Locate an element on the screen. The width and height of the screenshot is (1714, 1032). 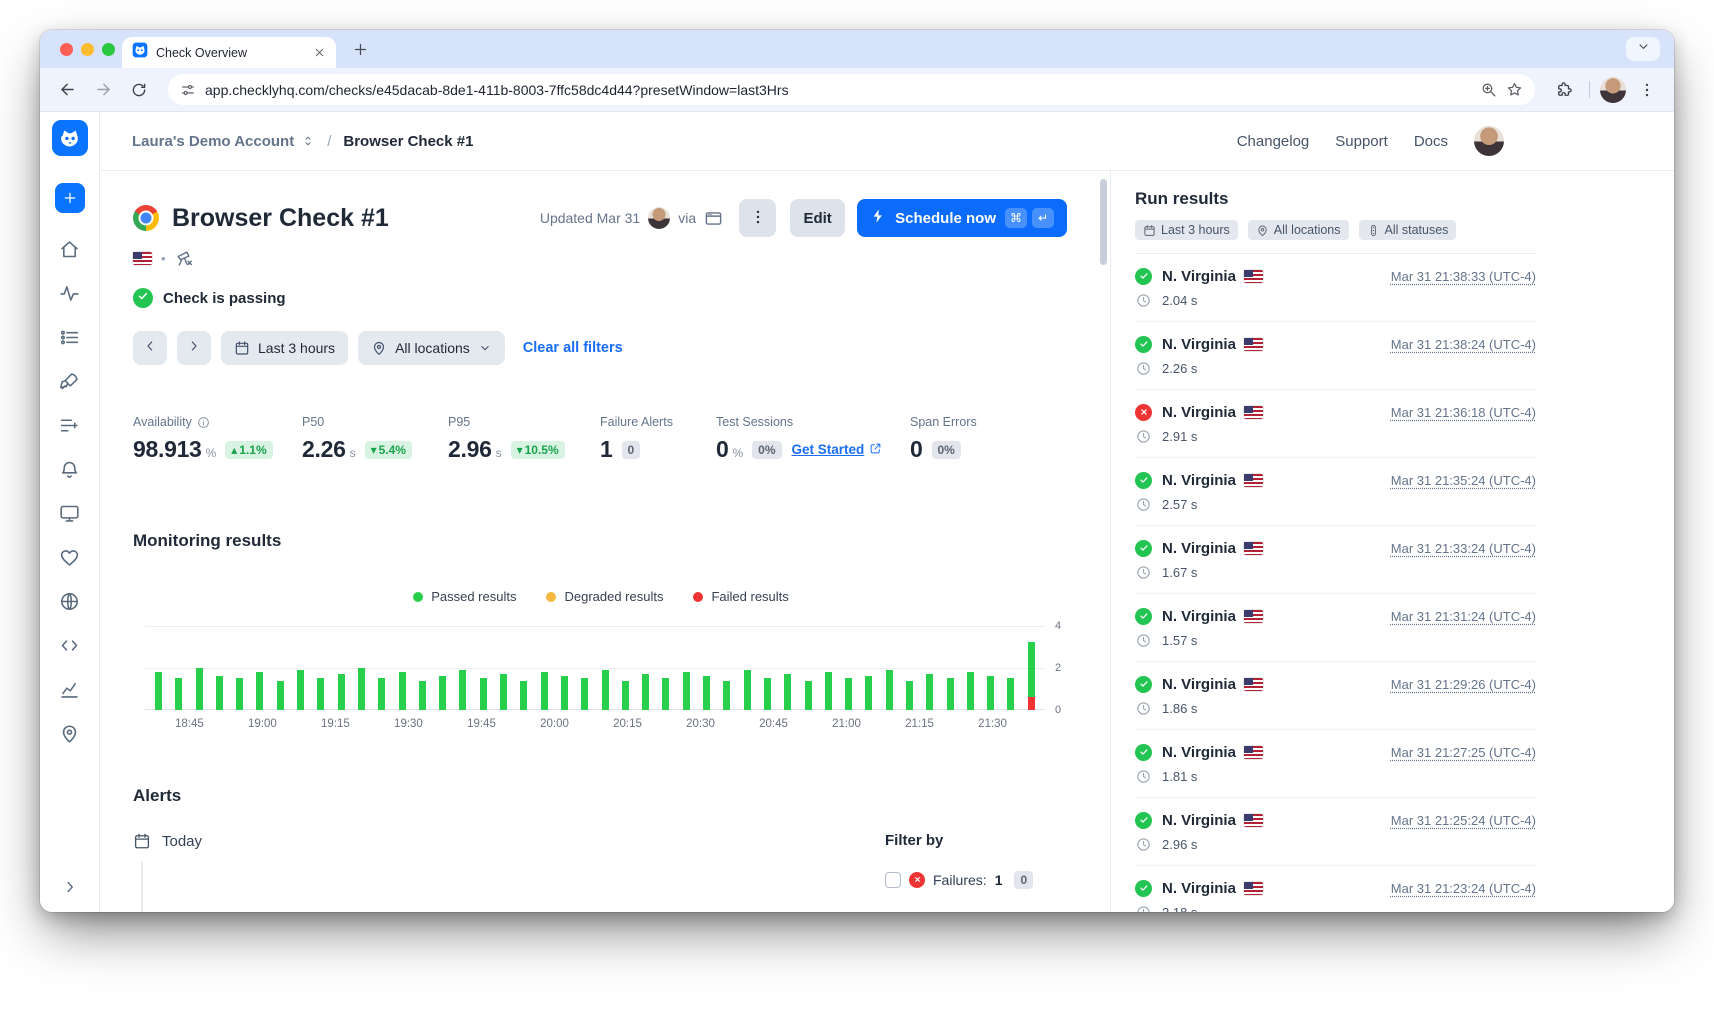
sidebar-item-chart-line is located at coordinates (70, 692).